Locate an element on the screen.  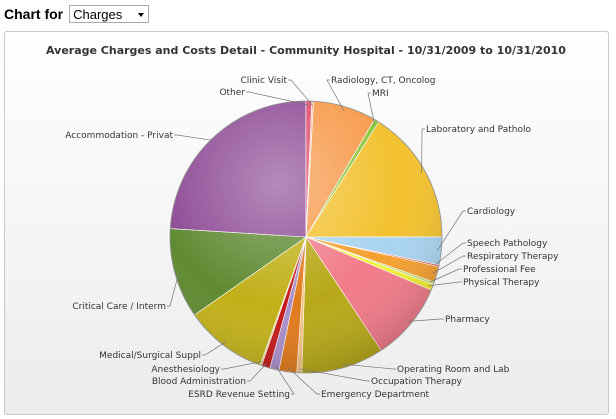
chevron-down-icon is located at coordinates (141, 15).